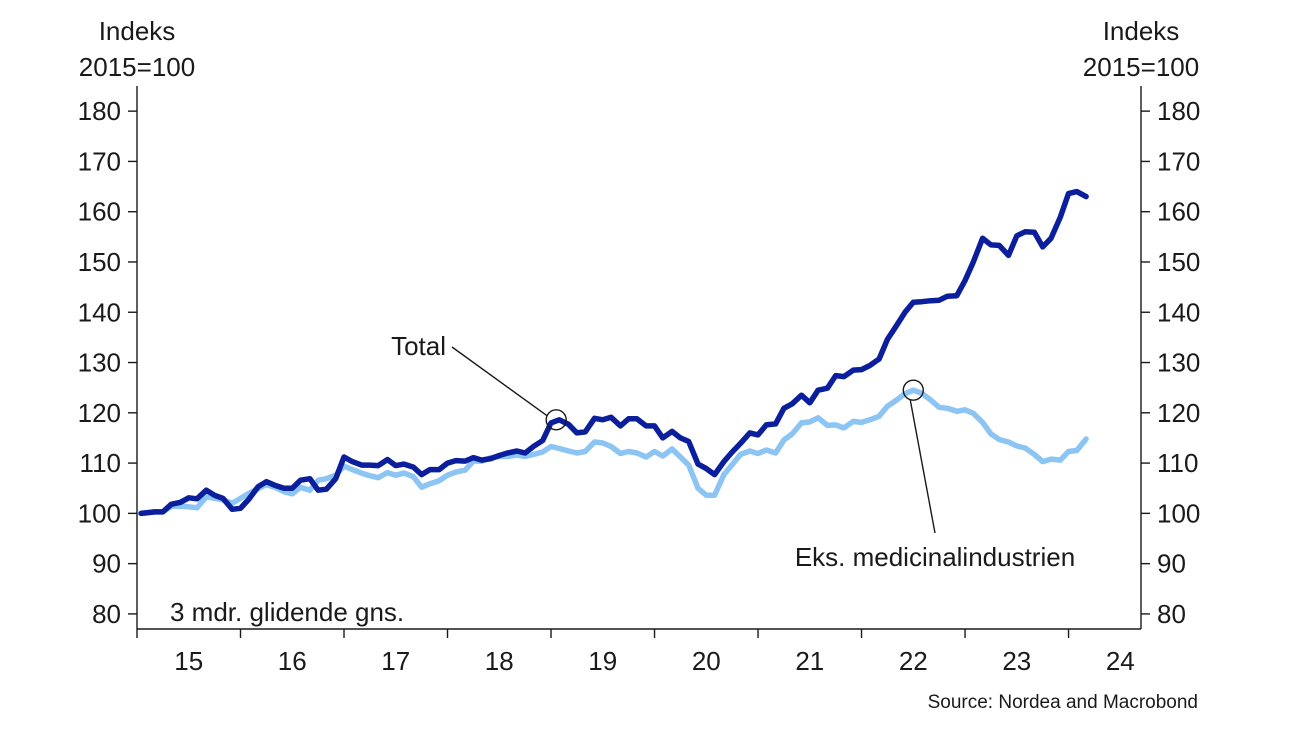 This screenshot has width=1300, height=731. Describe the element at coordinates (1178, 111) in the screenshot. I see `y-tick-label-right: 180` at that location.